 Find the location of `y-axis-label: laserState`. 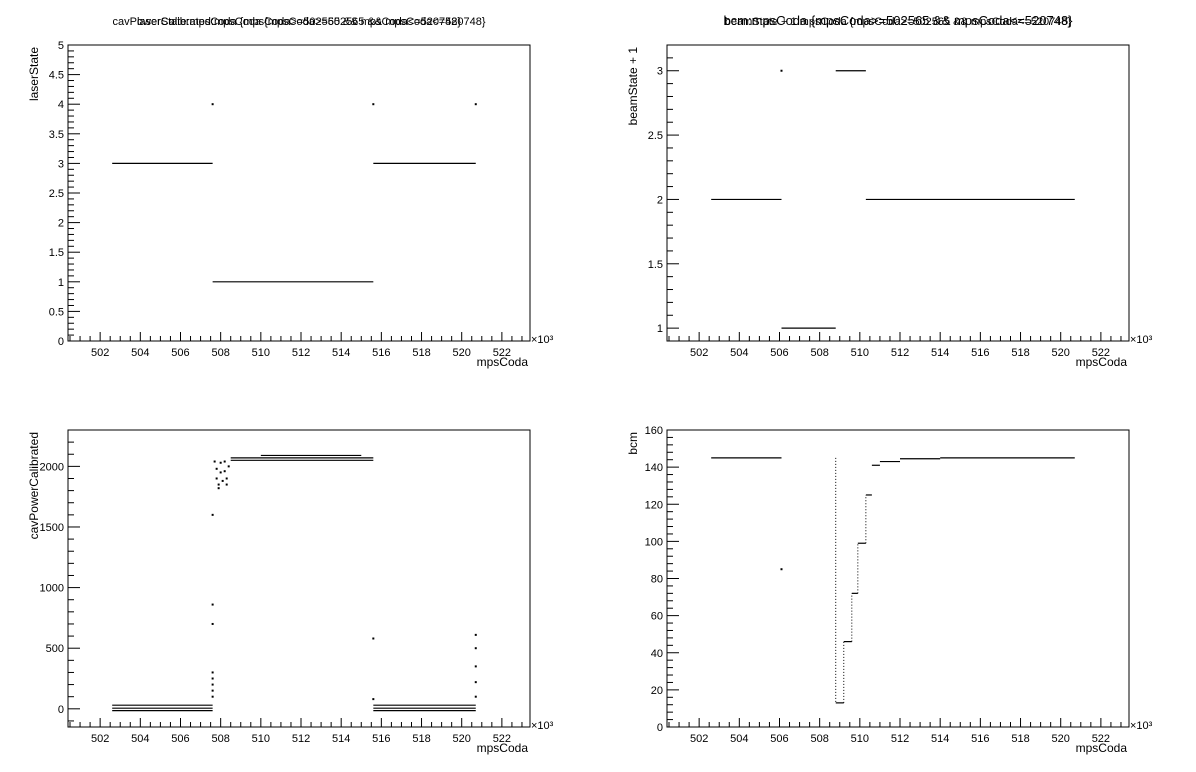

y-axis-label: laserState is located at coordinates (34, 74).